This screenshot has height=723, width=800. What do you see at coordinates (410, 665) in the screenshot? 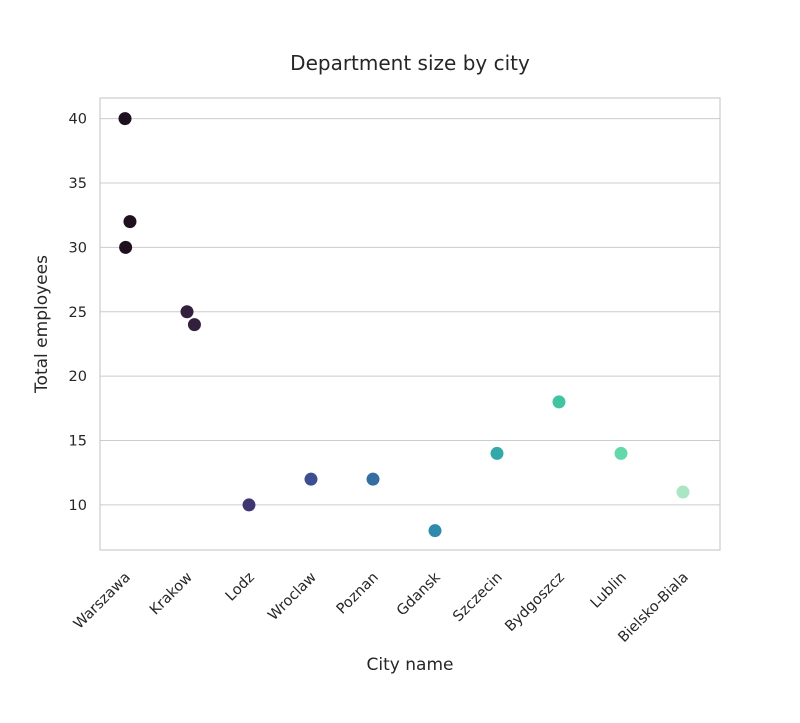
I see `x-axis-label: City name` at bounding box center [410, 665].